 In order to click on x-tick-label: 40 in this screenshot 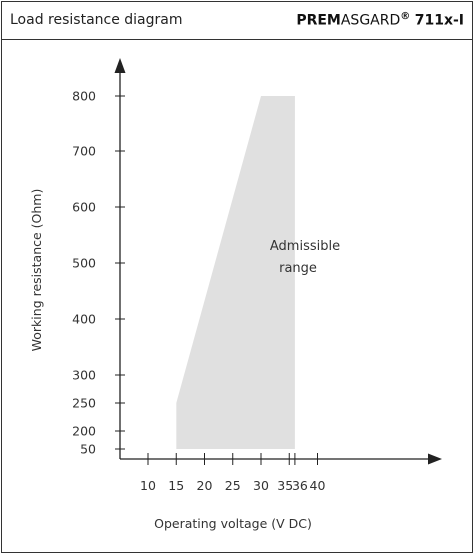, I will do `click(318, 485)`.